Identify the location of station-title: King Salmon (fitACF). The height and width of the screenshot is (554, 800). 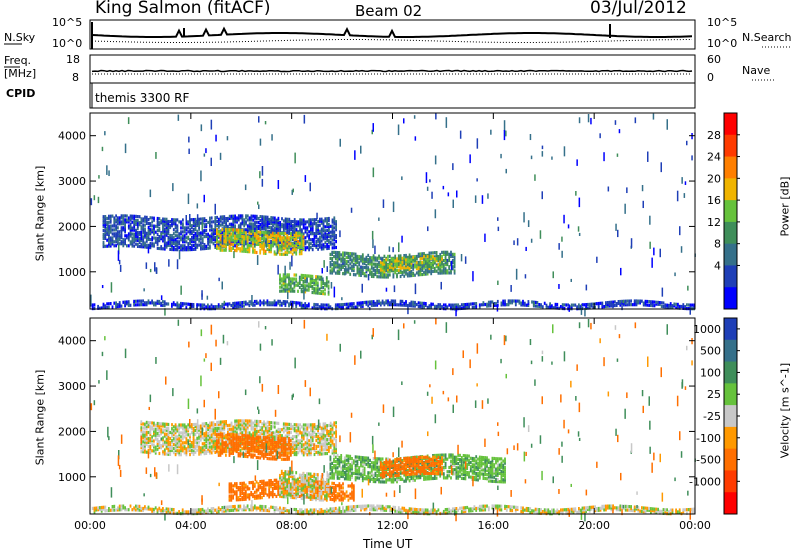
(183, 9).